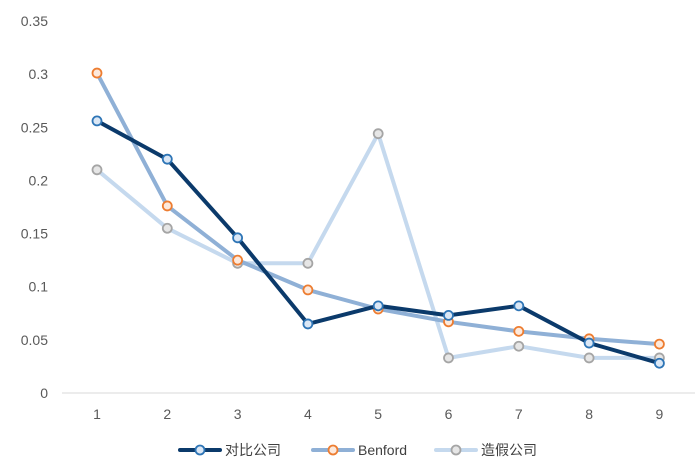 The height and width of the screenshot is (473, 699). Describe the element at coordinates (253, 450) in the screenshot. I see `legend-label: 对比公司` at that location.